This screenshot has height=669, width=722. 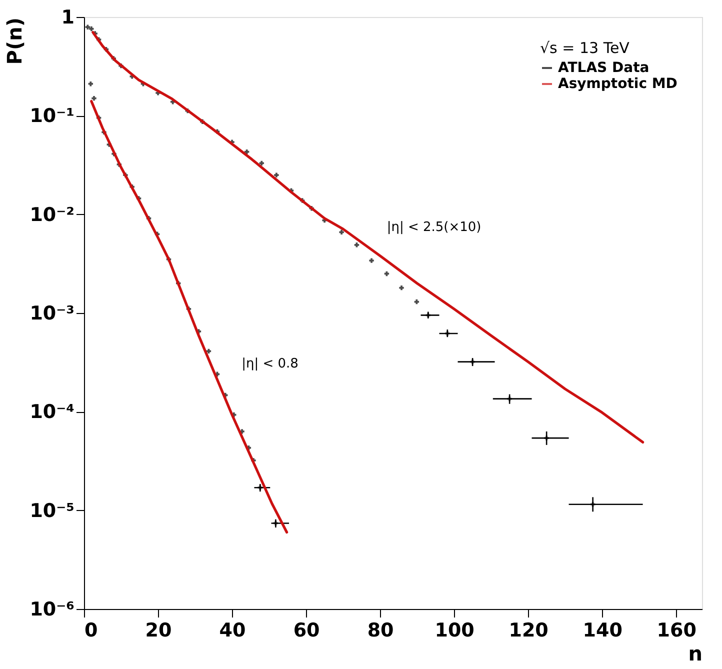 I want to click on y-tick-label: 1, so click(x=67, y=17).